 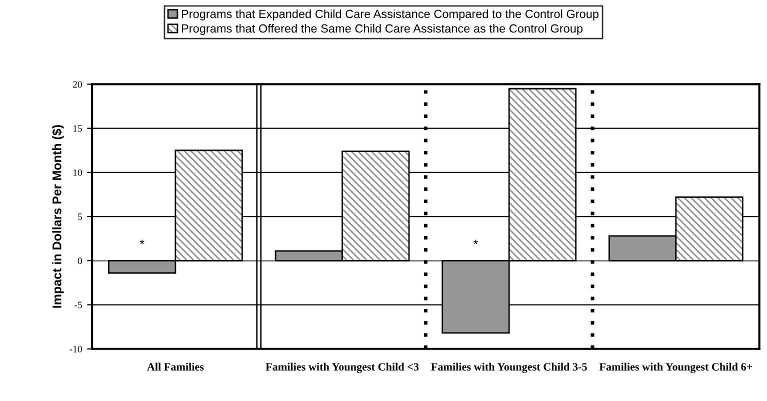 What do you see at coordinates (77, 84) in the screenshot?
I see `y-tick-label: 20` at bounding box center [77, 84].